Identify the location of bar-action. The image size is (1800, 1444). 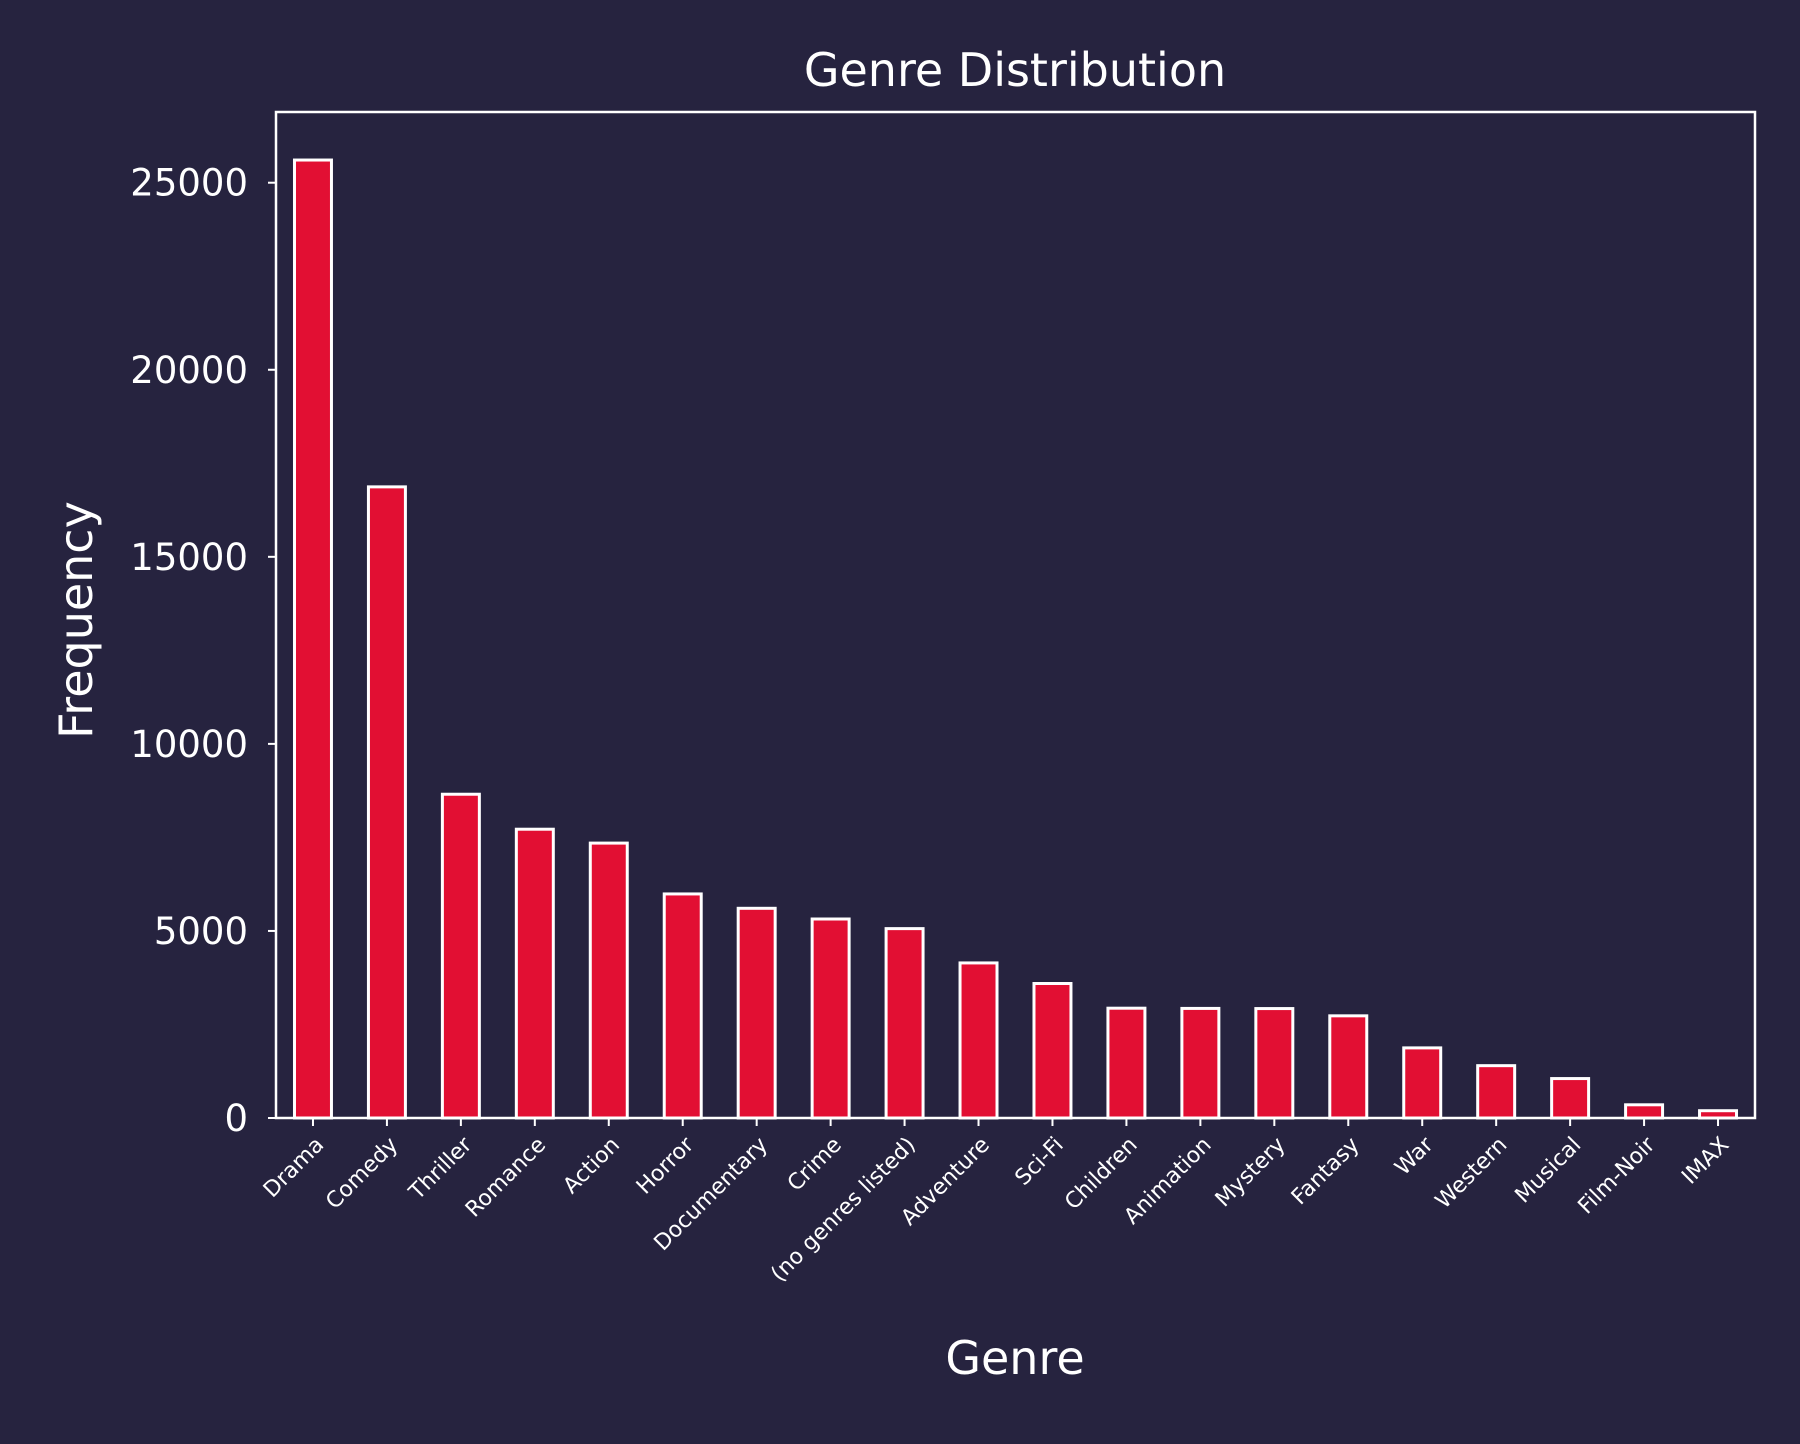
(608, 980).